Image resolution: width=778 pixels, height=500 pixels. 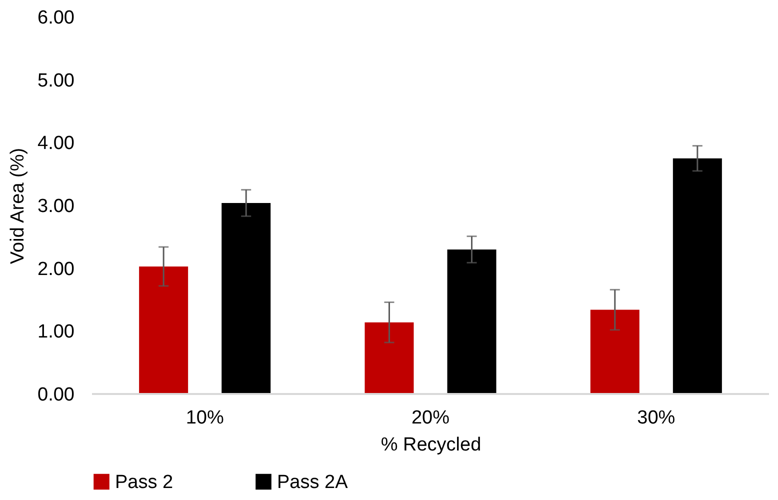 What do you see at coordinates (205, 418) in the screenshot?
I see `x-tick-label: 10%` at bounding box center [205, 418].